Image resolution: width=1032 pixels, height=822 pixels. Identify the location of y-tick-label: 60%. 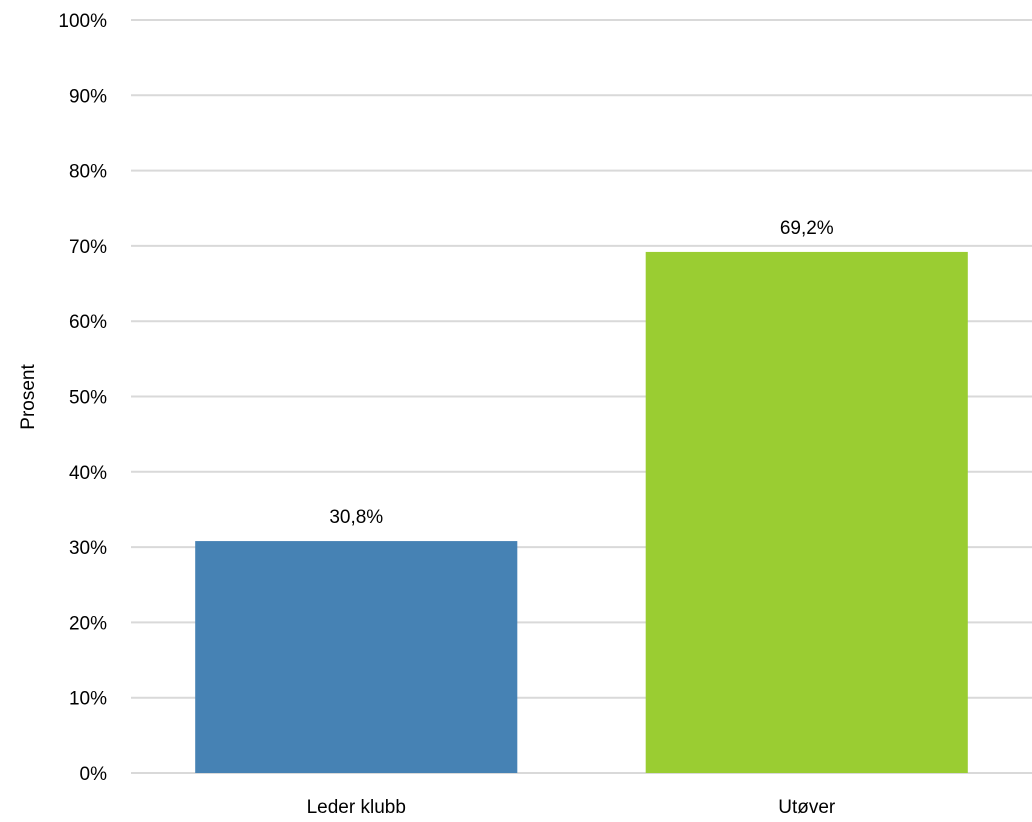
(88, 322).